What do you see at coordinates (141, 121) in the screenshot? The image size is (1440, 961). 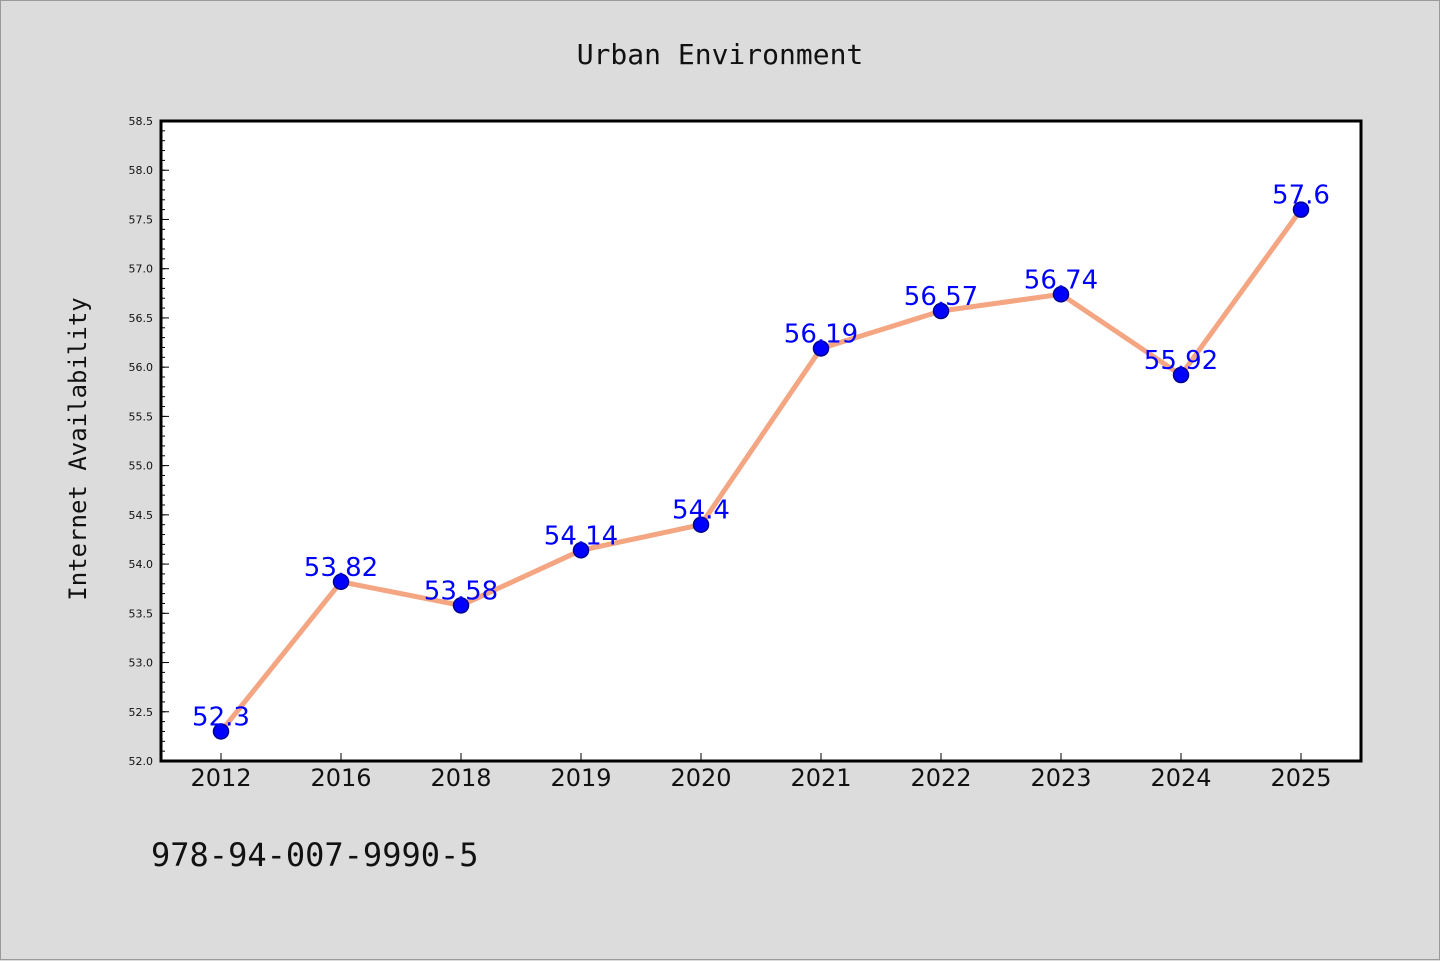 I see `y-tick-label: 58.5` at bounding box center [141, 121].